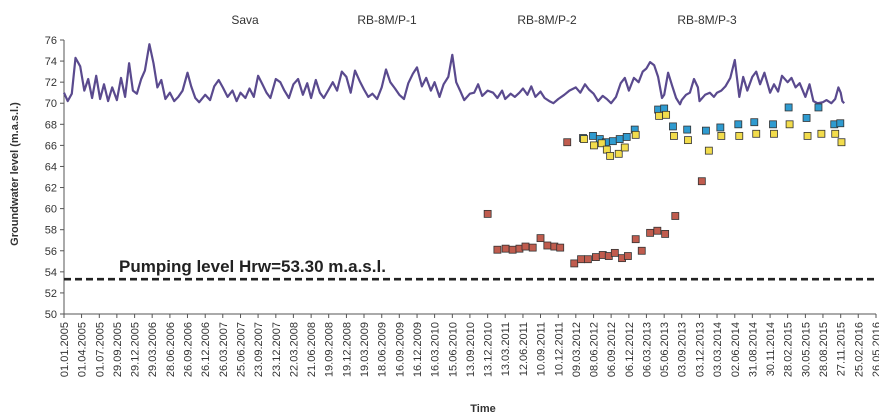 This screenshot has height=418, width=879. What do you see at coordinates (171, 349) in the screenshot?
I see `x-tick-label: 28.06.2006` at bounding box center [171, 349].